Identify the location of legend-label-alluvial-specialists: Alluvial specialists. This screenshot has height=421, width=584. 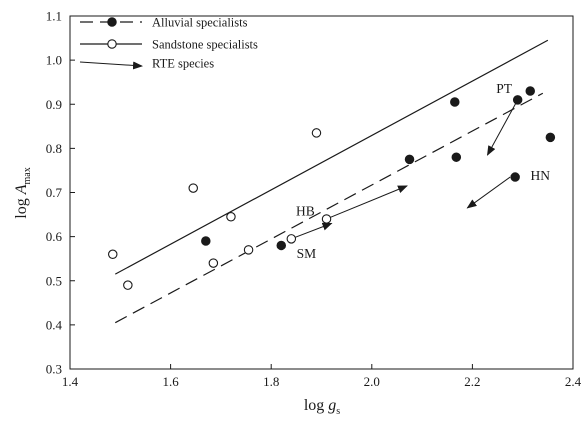
(200, 23).